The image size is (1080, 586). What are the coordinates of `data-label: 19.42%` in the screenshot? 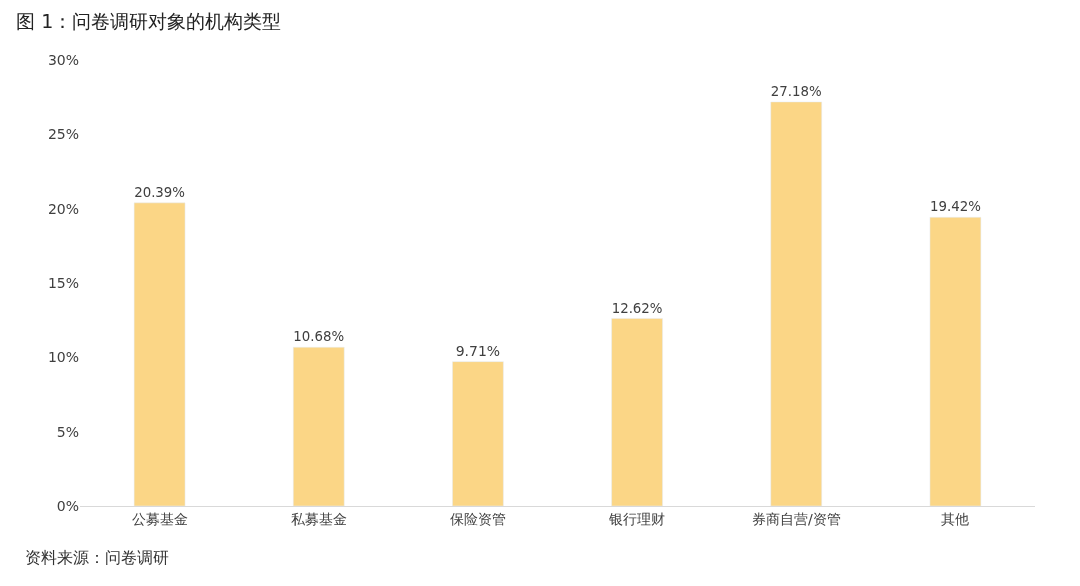 It's located at (955, 207).